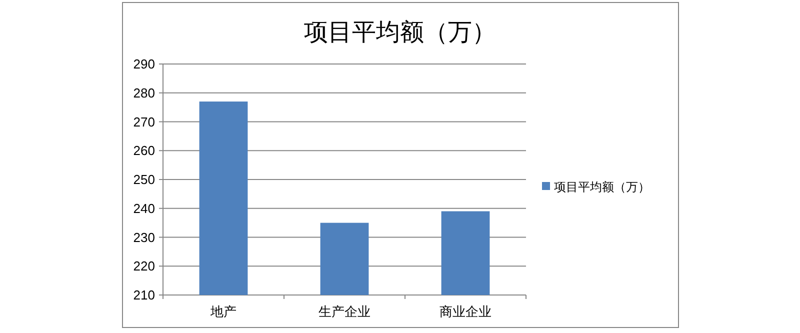  Describe the element at coordinates (144, 208) in the screenshot. I see `y-tick-label: 240` at that location.